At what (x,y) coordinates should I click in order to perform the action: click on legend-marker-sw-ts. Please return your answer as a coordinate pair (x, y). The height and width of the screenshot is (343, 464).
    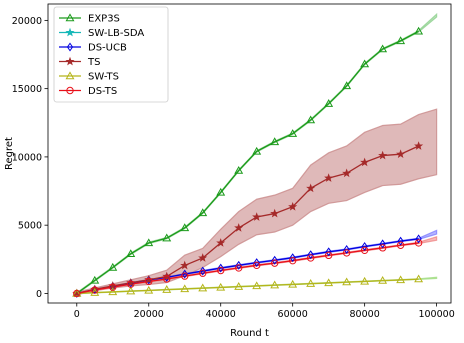
    Looking at the image, I should click on (70, 75).